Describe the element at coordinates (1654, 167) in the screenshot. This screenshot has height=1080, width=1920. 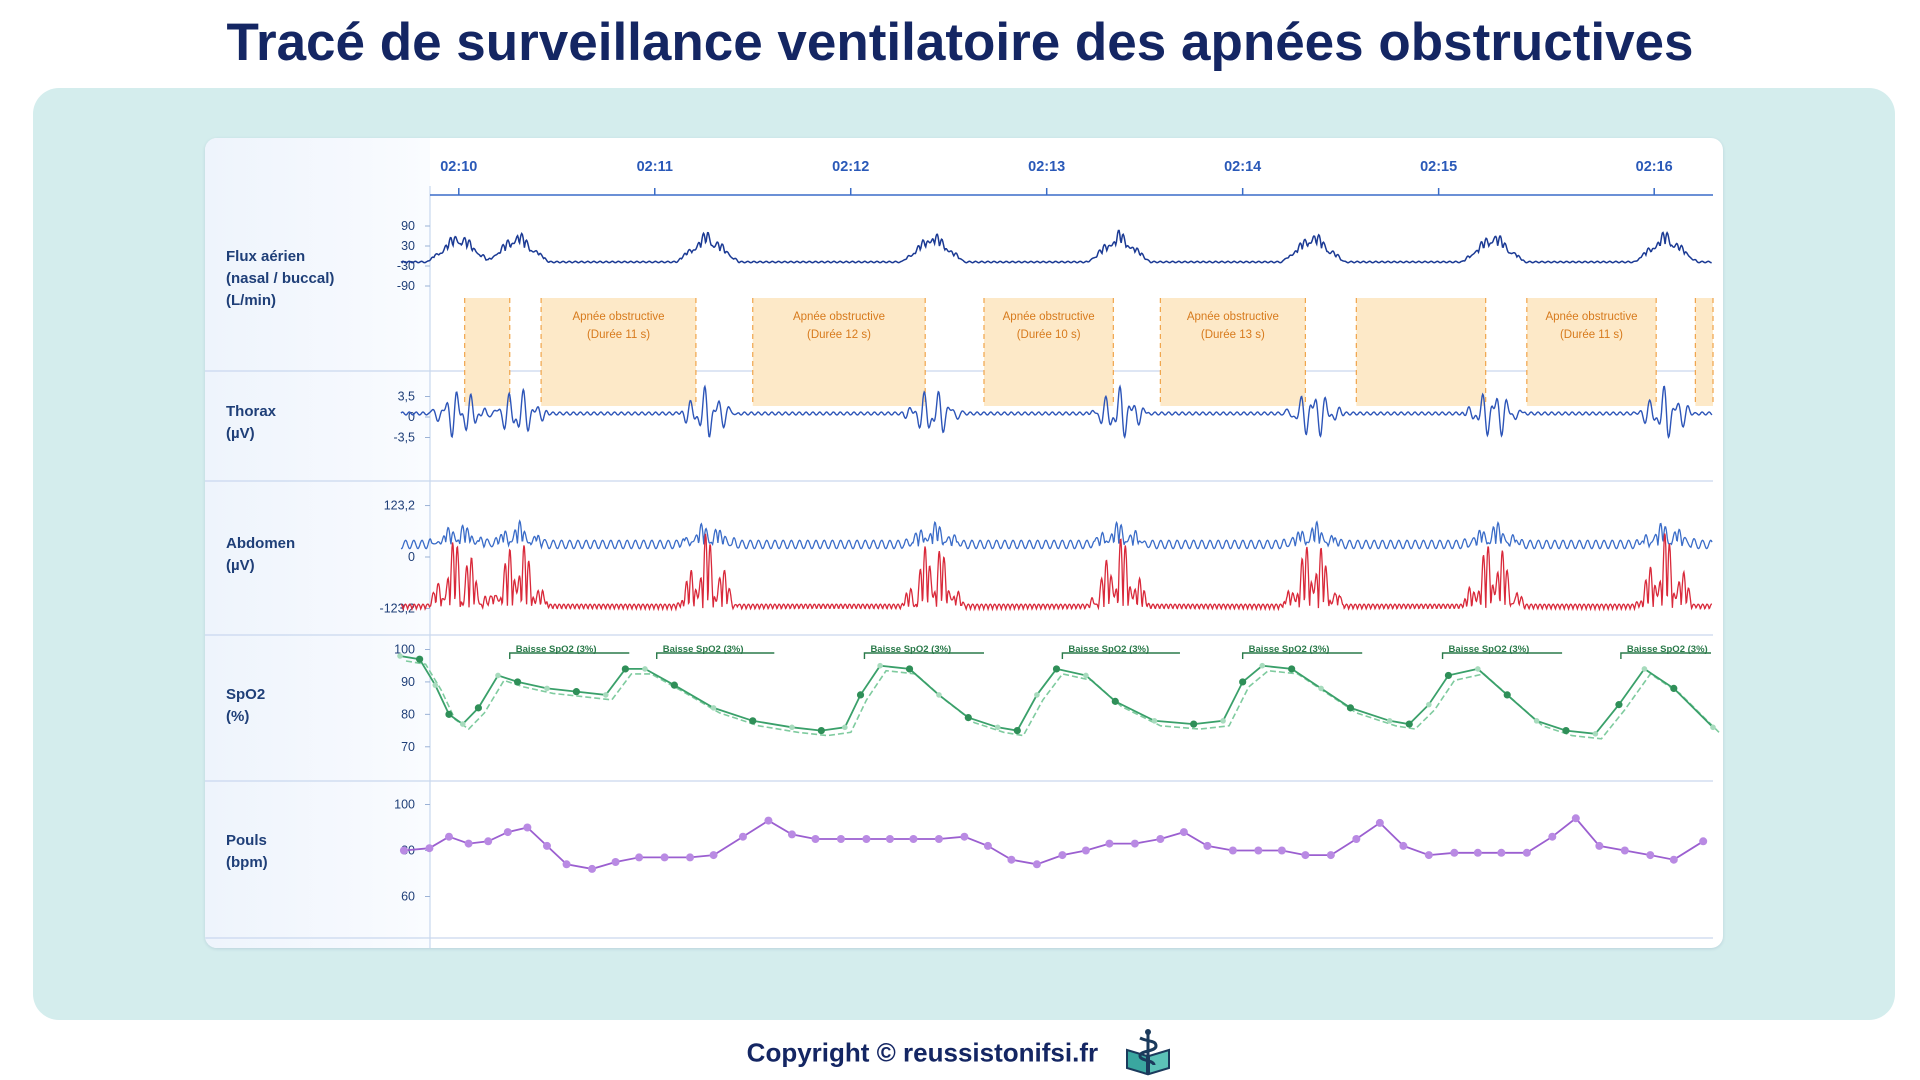
I see `time-tick-label: 02:16` at that location.